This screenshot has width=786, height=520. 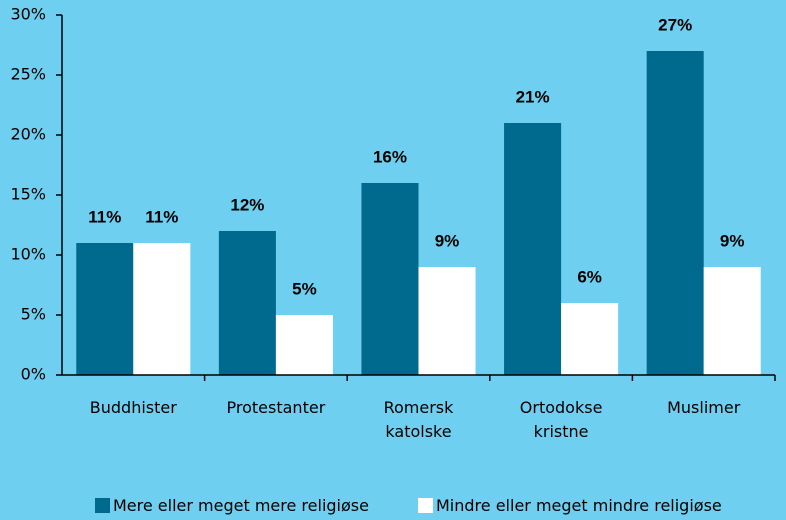 What do you see at coordinates (33, 374) in the screenshot?
I see `y-tick-label: 0%` at bounding box center [33, 374].